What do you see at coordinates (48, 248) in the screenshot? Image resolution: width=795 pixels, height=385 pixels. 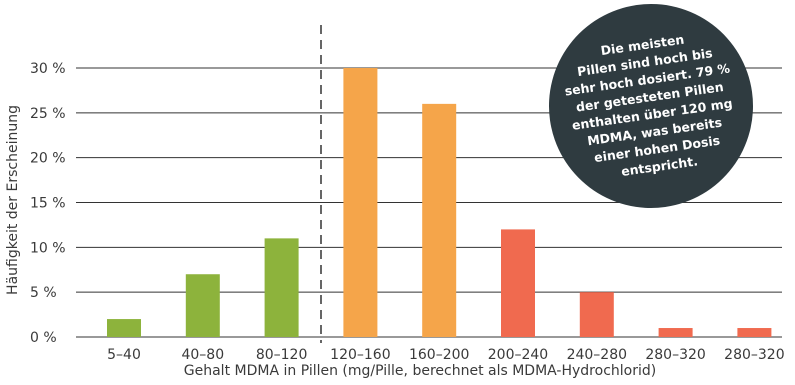 I see `y-tick-label: 10 %` at bounding box center [48, 248].